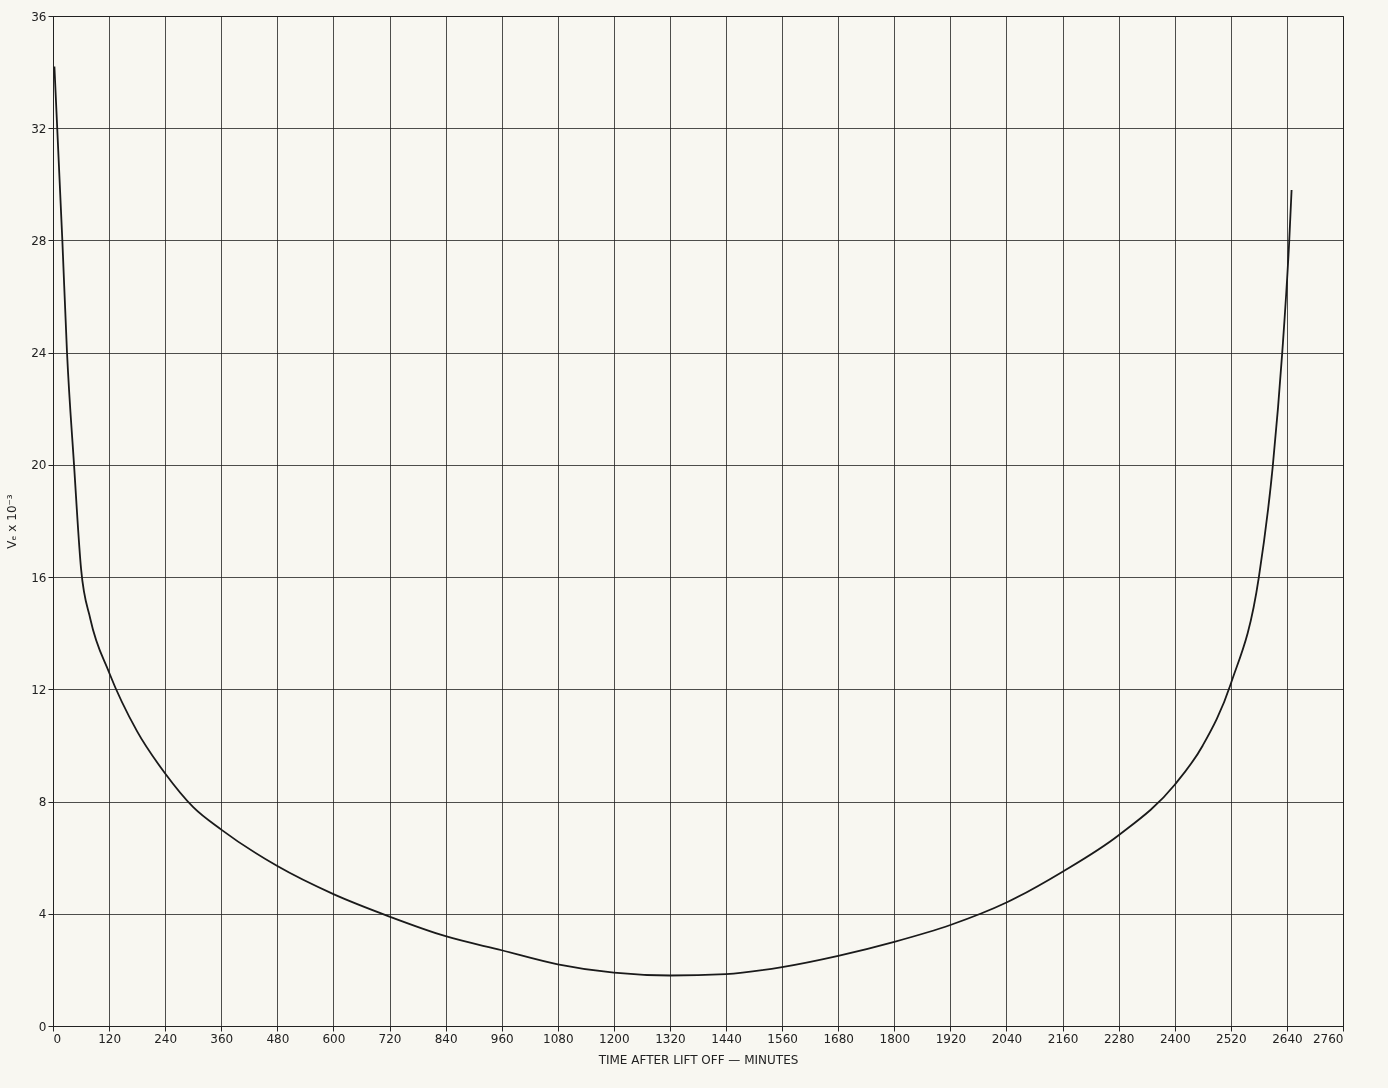  I want to click on x-tick-label: 600, so click(334, 1038).